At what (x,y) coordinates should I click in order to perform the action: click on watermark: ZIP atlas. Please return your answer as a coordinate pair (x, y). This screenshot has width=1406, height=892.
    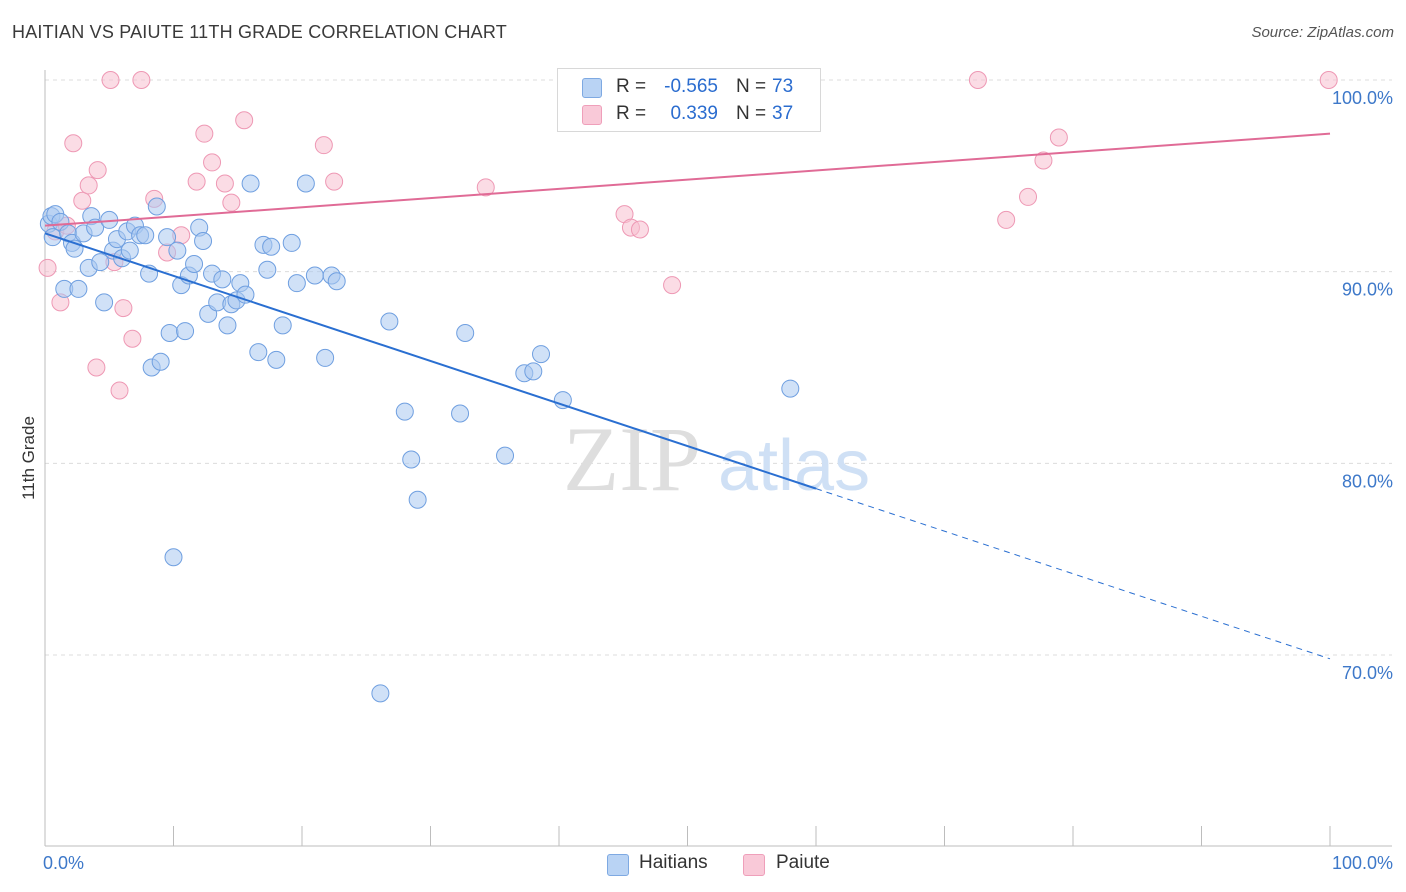
    Looking at the image, I should click on (716, 459).